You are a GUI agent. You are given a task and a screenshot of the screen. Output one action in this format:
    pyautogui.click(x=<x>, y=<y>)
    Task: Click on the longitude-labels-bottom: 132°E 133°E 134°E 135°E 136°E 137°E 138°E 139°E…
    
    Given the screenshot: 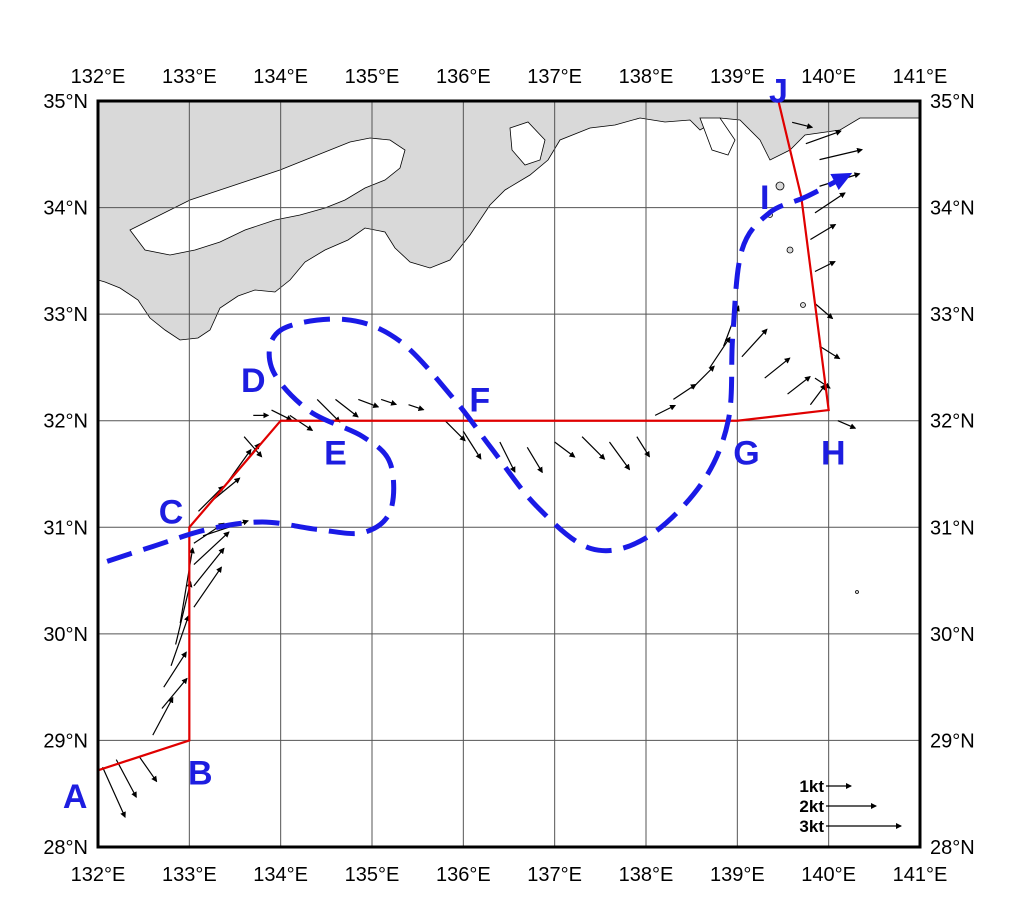 What is the action you would take?
    pyautogui.click(x=509, y=875)
    